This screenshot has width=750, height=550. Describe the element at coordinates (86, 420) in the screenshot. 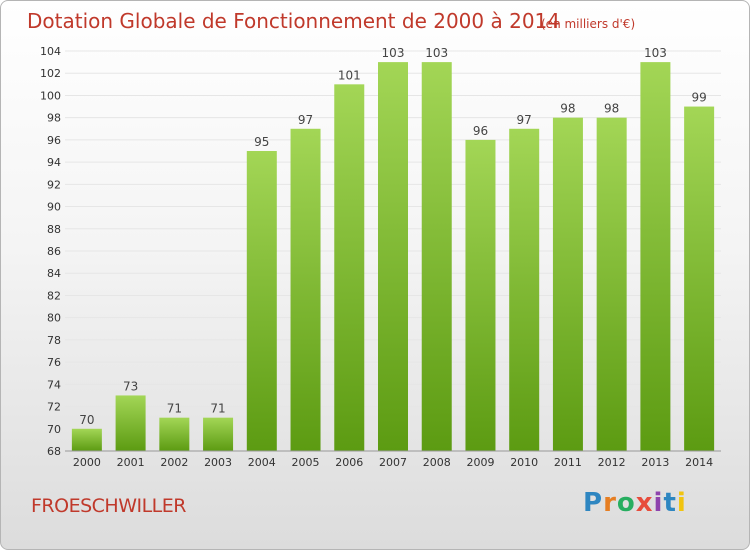

I see `data-label-2000: 70` at that location.